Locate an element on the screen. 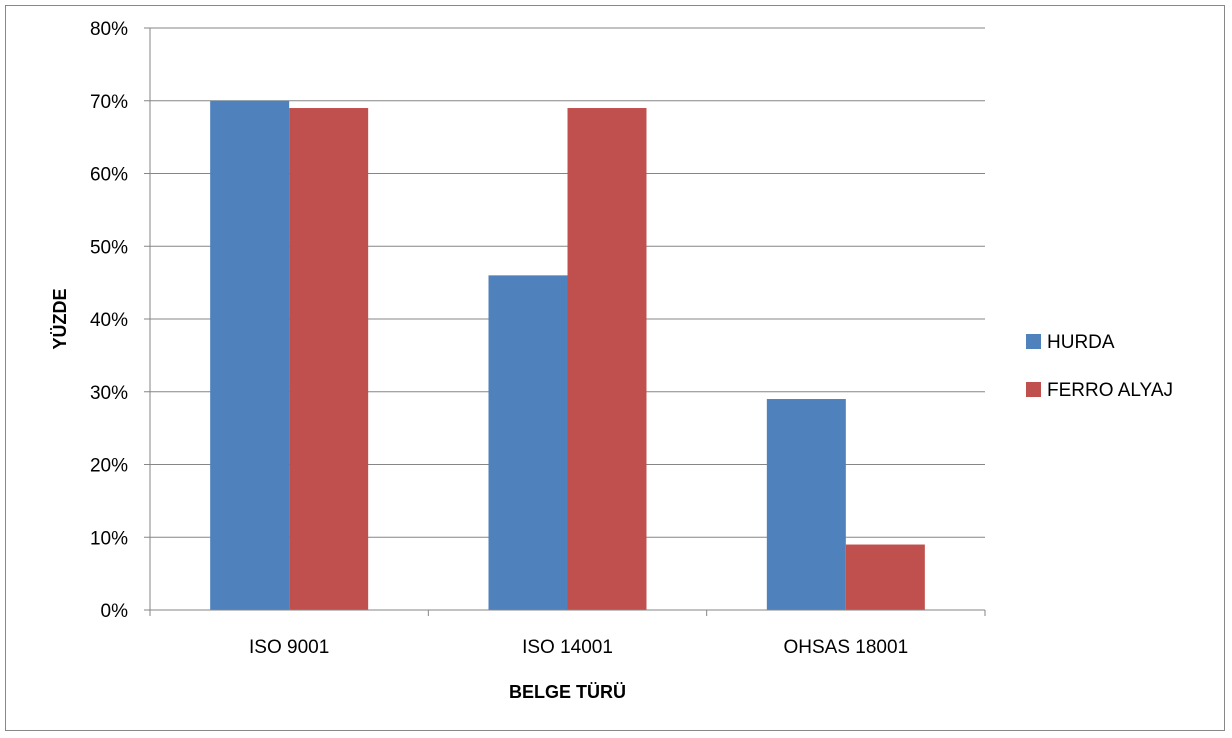  legend-label: HURDA is located at coordinates (1081, 342).